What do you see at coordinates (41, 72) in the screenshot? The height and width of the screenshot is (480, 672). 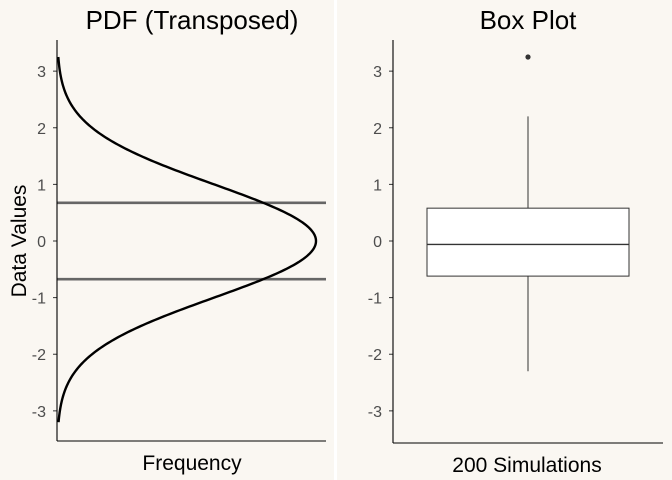 I see `pdf-y-tick-label: 3` at bounding box center [41, 72].